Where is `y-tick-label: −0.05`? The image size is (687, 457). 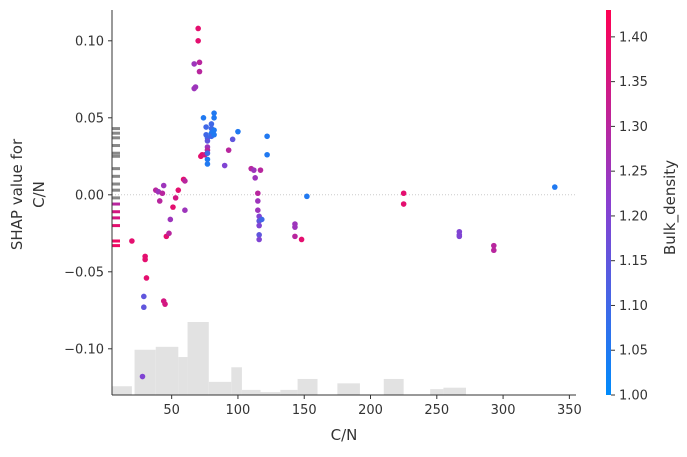 y-tick-label: −0.05 is located at coordinates (84, 272).